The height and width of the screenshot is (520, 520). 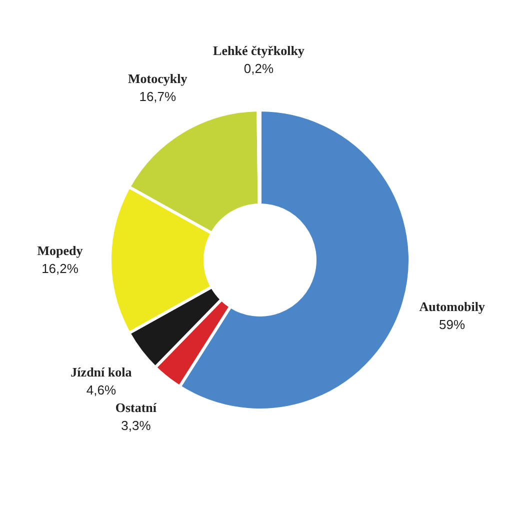 I want to click on slice-label: Jízdní kola, so click(x=101, y=372).